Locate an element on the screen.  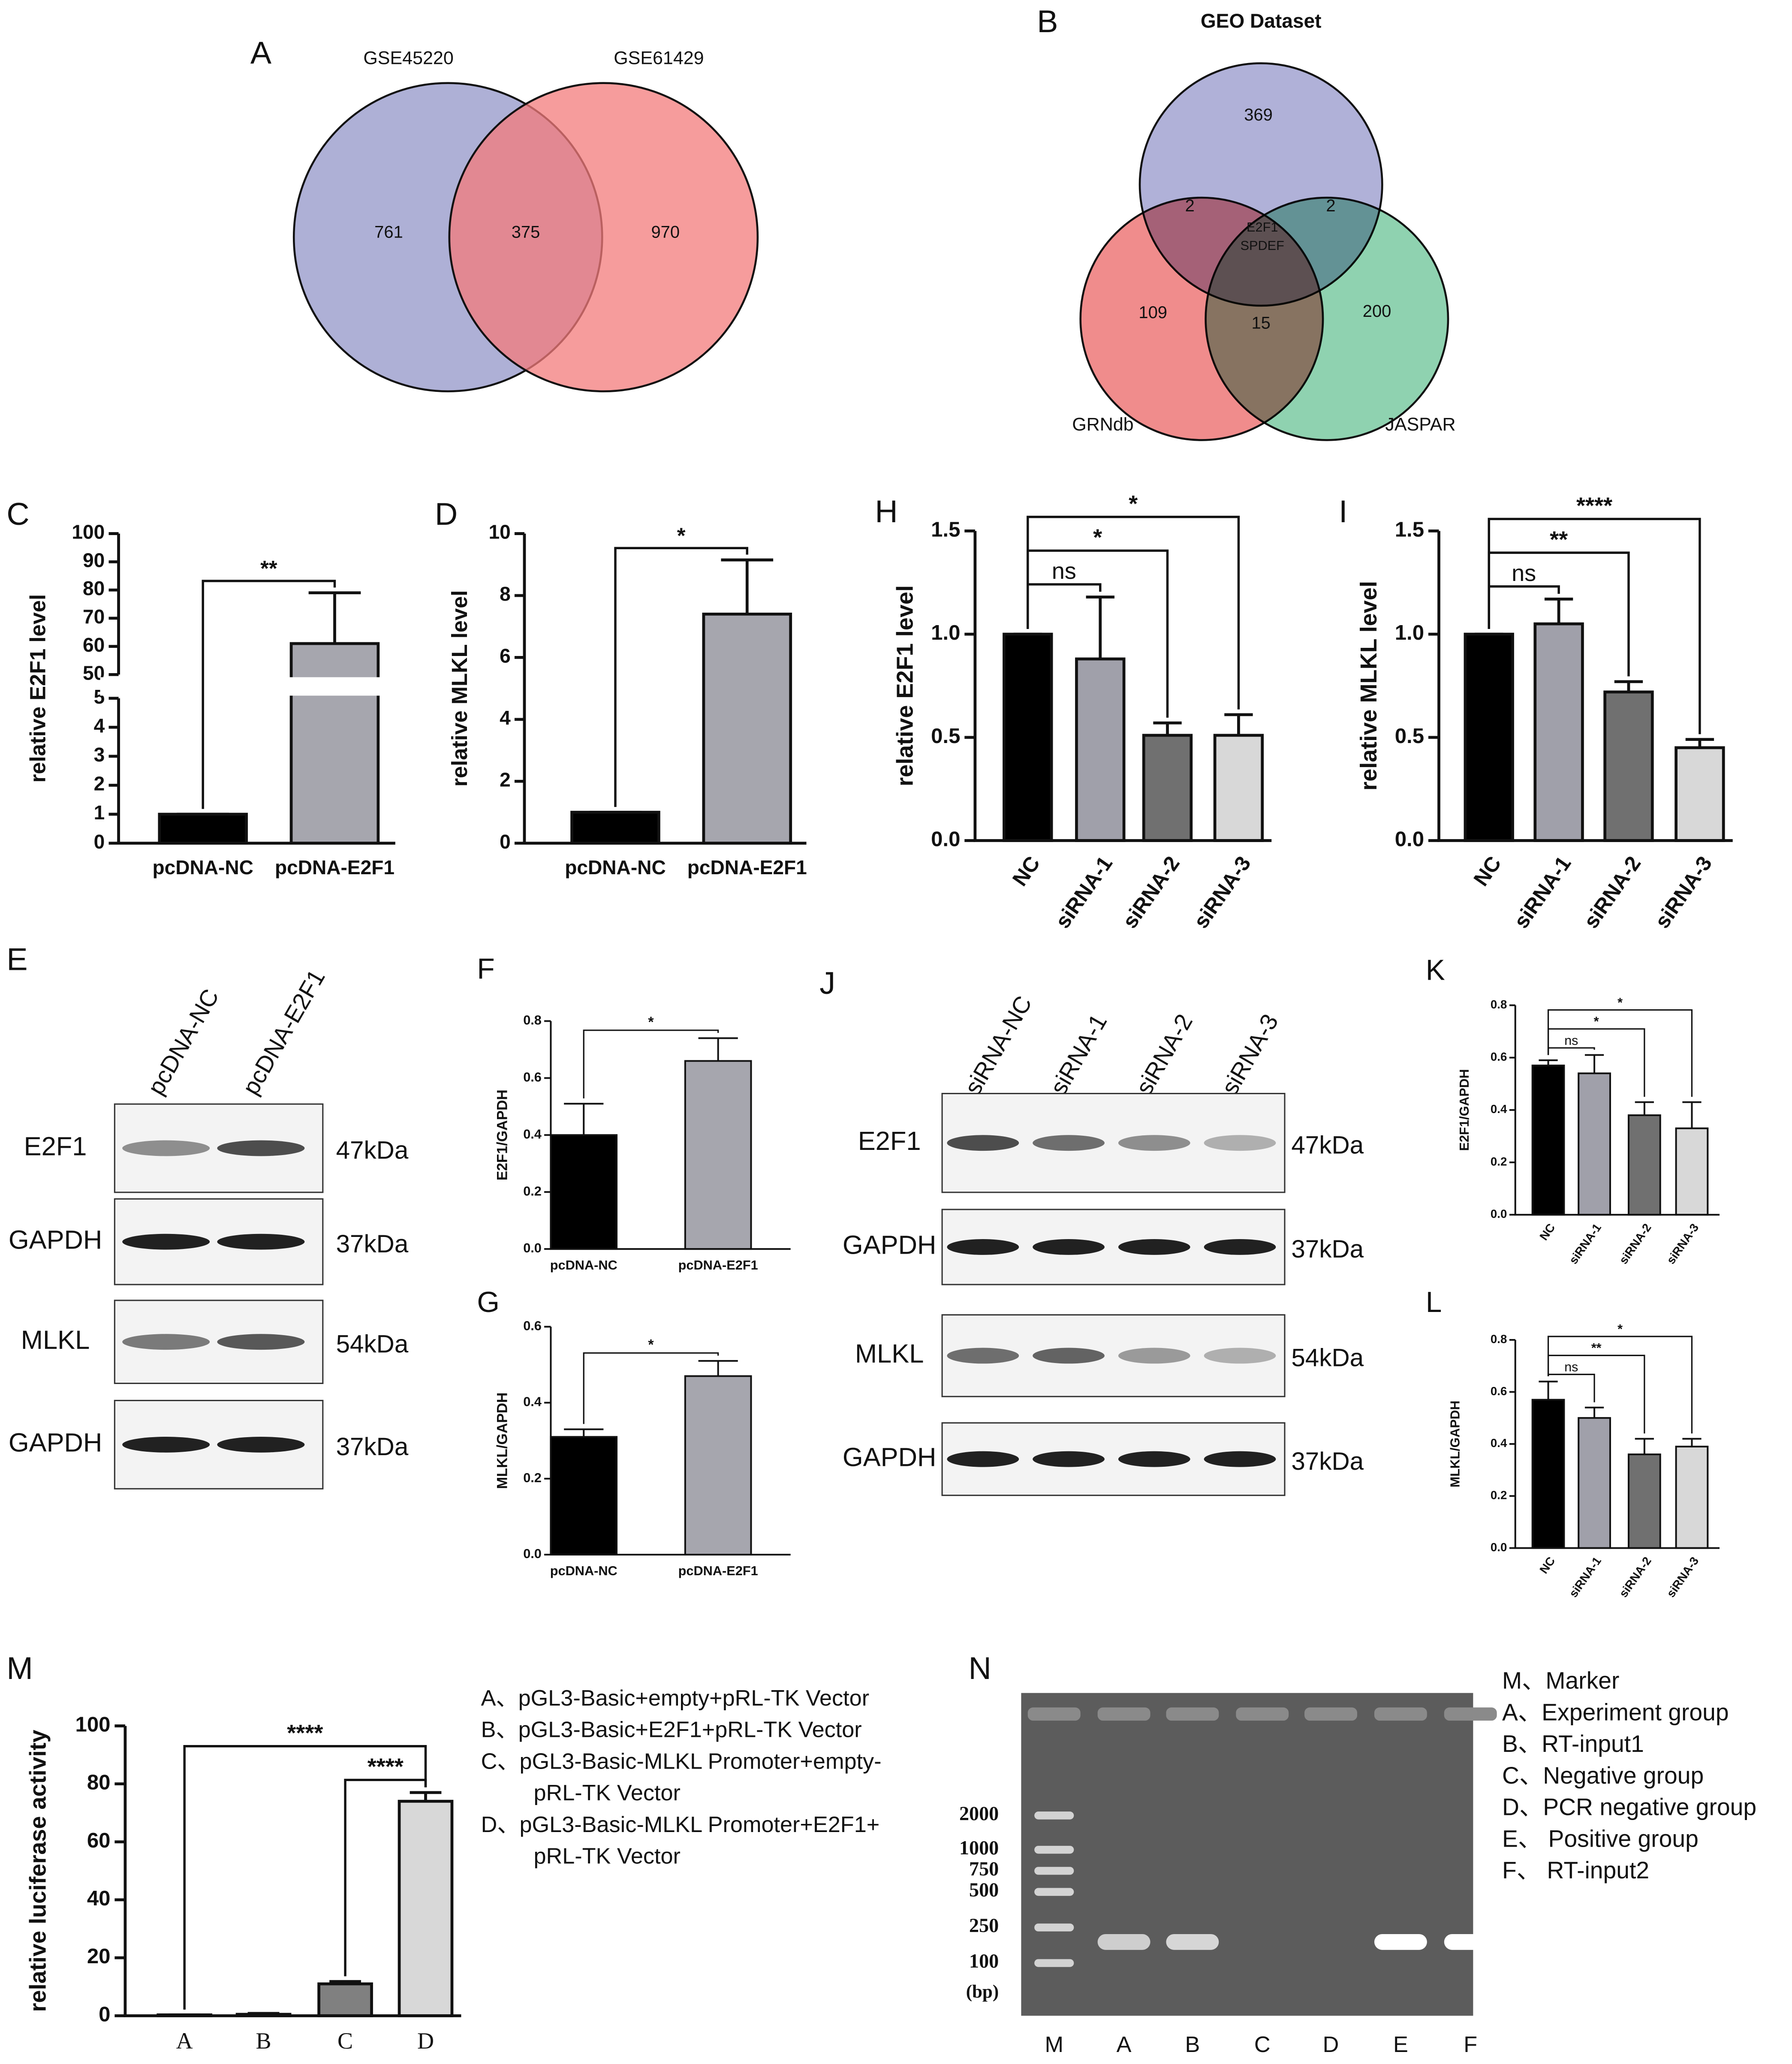
lane-label: M is located at coordinates (1054, 2044).